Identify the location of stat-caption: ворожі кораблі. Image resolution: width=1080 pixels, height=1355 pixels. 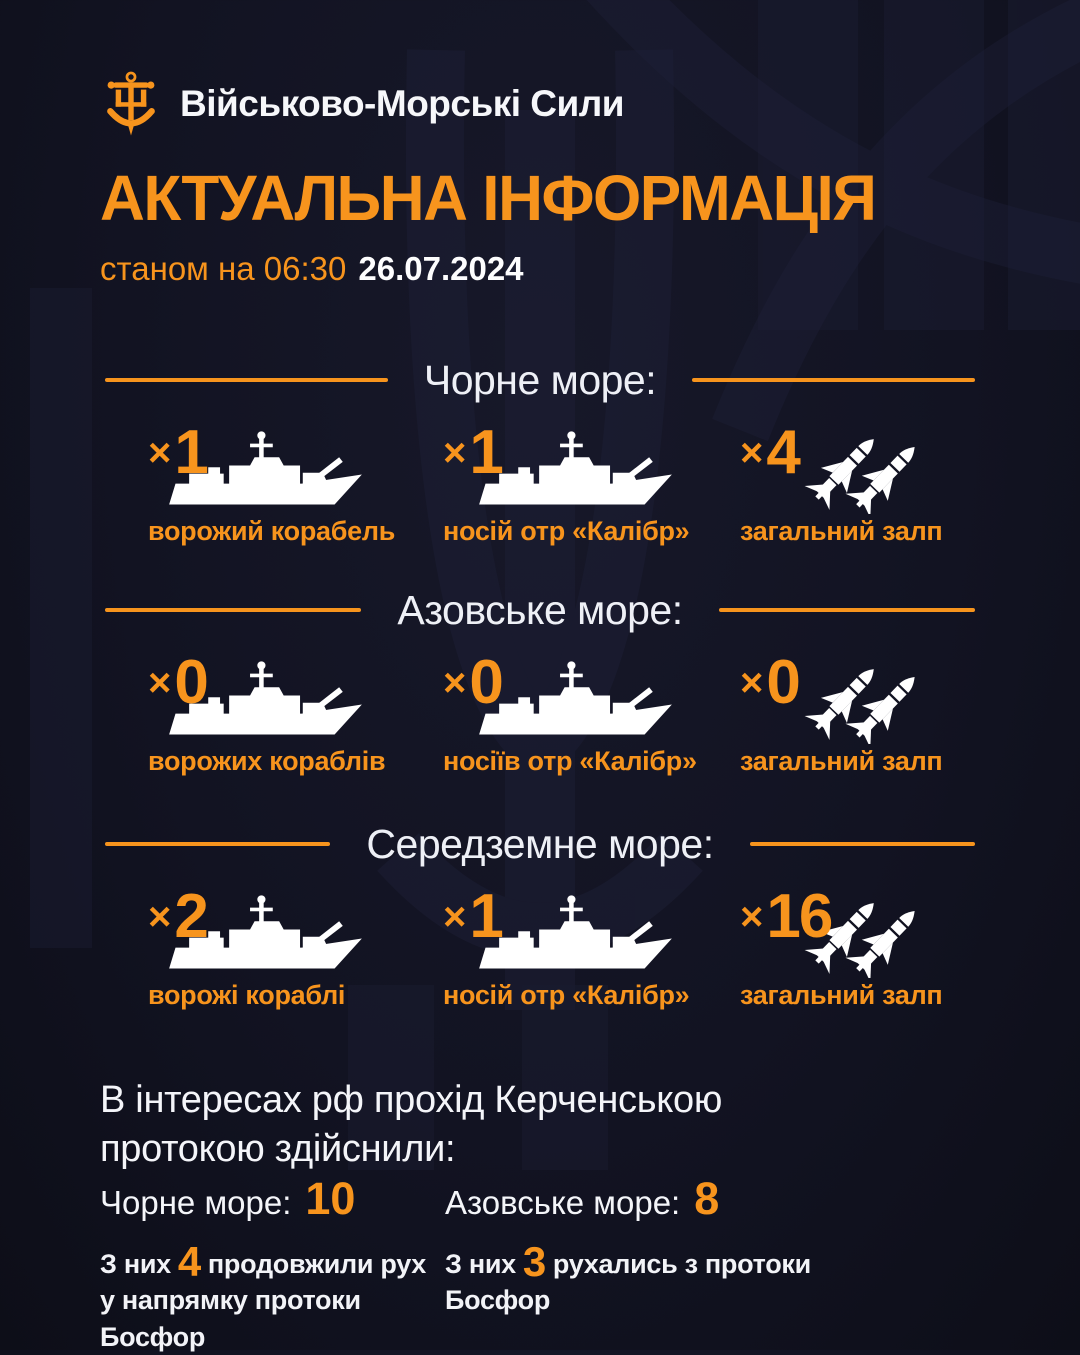
(247, 995).